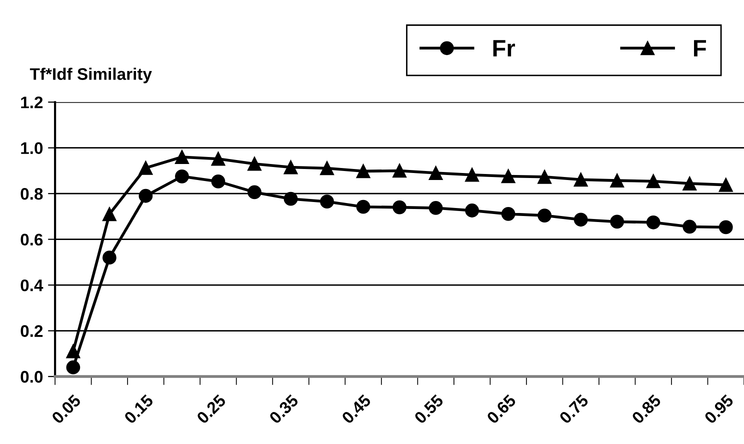 This screenshot has height=444, width=744. Describe the element at coordinates (91, 76) in the screenshot. I see `chart-title: Tf*Idf Similarity` at that location.